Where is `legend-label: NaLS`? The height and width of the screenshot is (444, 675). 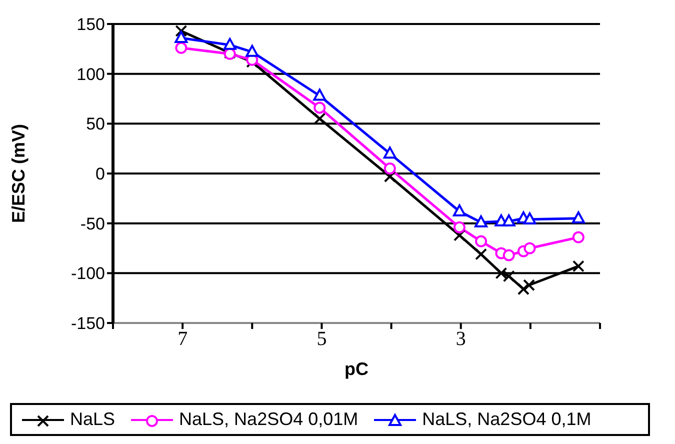
legend-label: NaLS is located at coordinates (93, 419).